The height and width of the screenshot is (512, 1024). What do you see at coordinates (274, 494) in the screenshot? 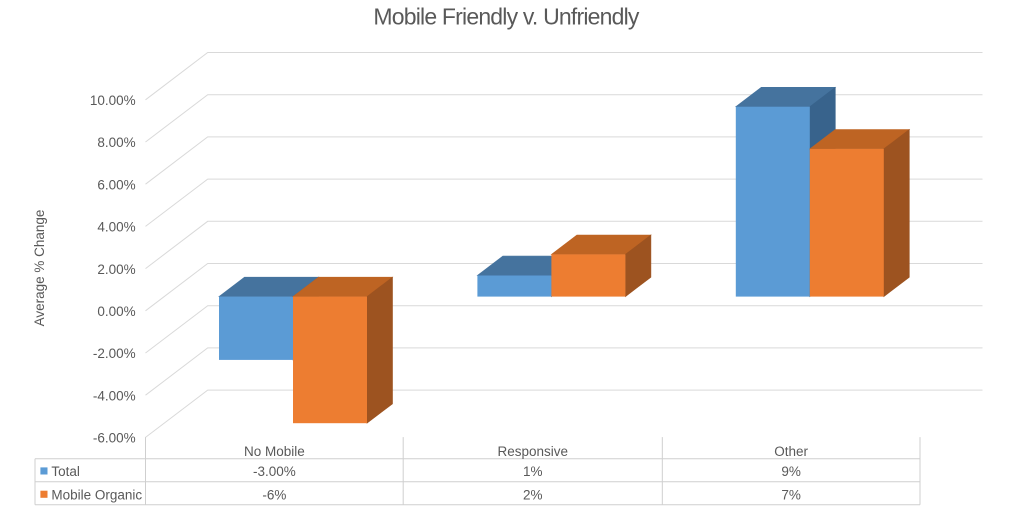
I see `svg-text: -6%` at bounding box center [274, 494].